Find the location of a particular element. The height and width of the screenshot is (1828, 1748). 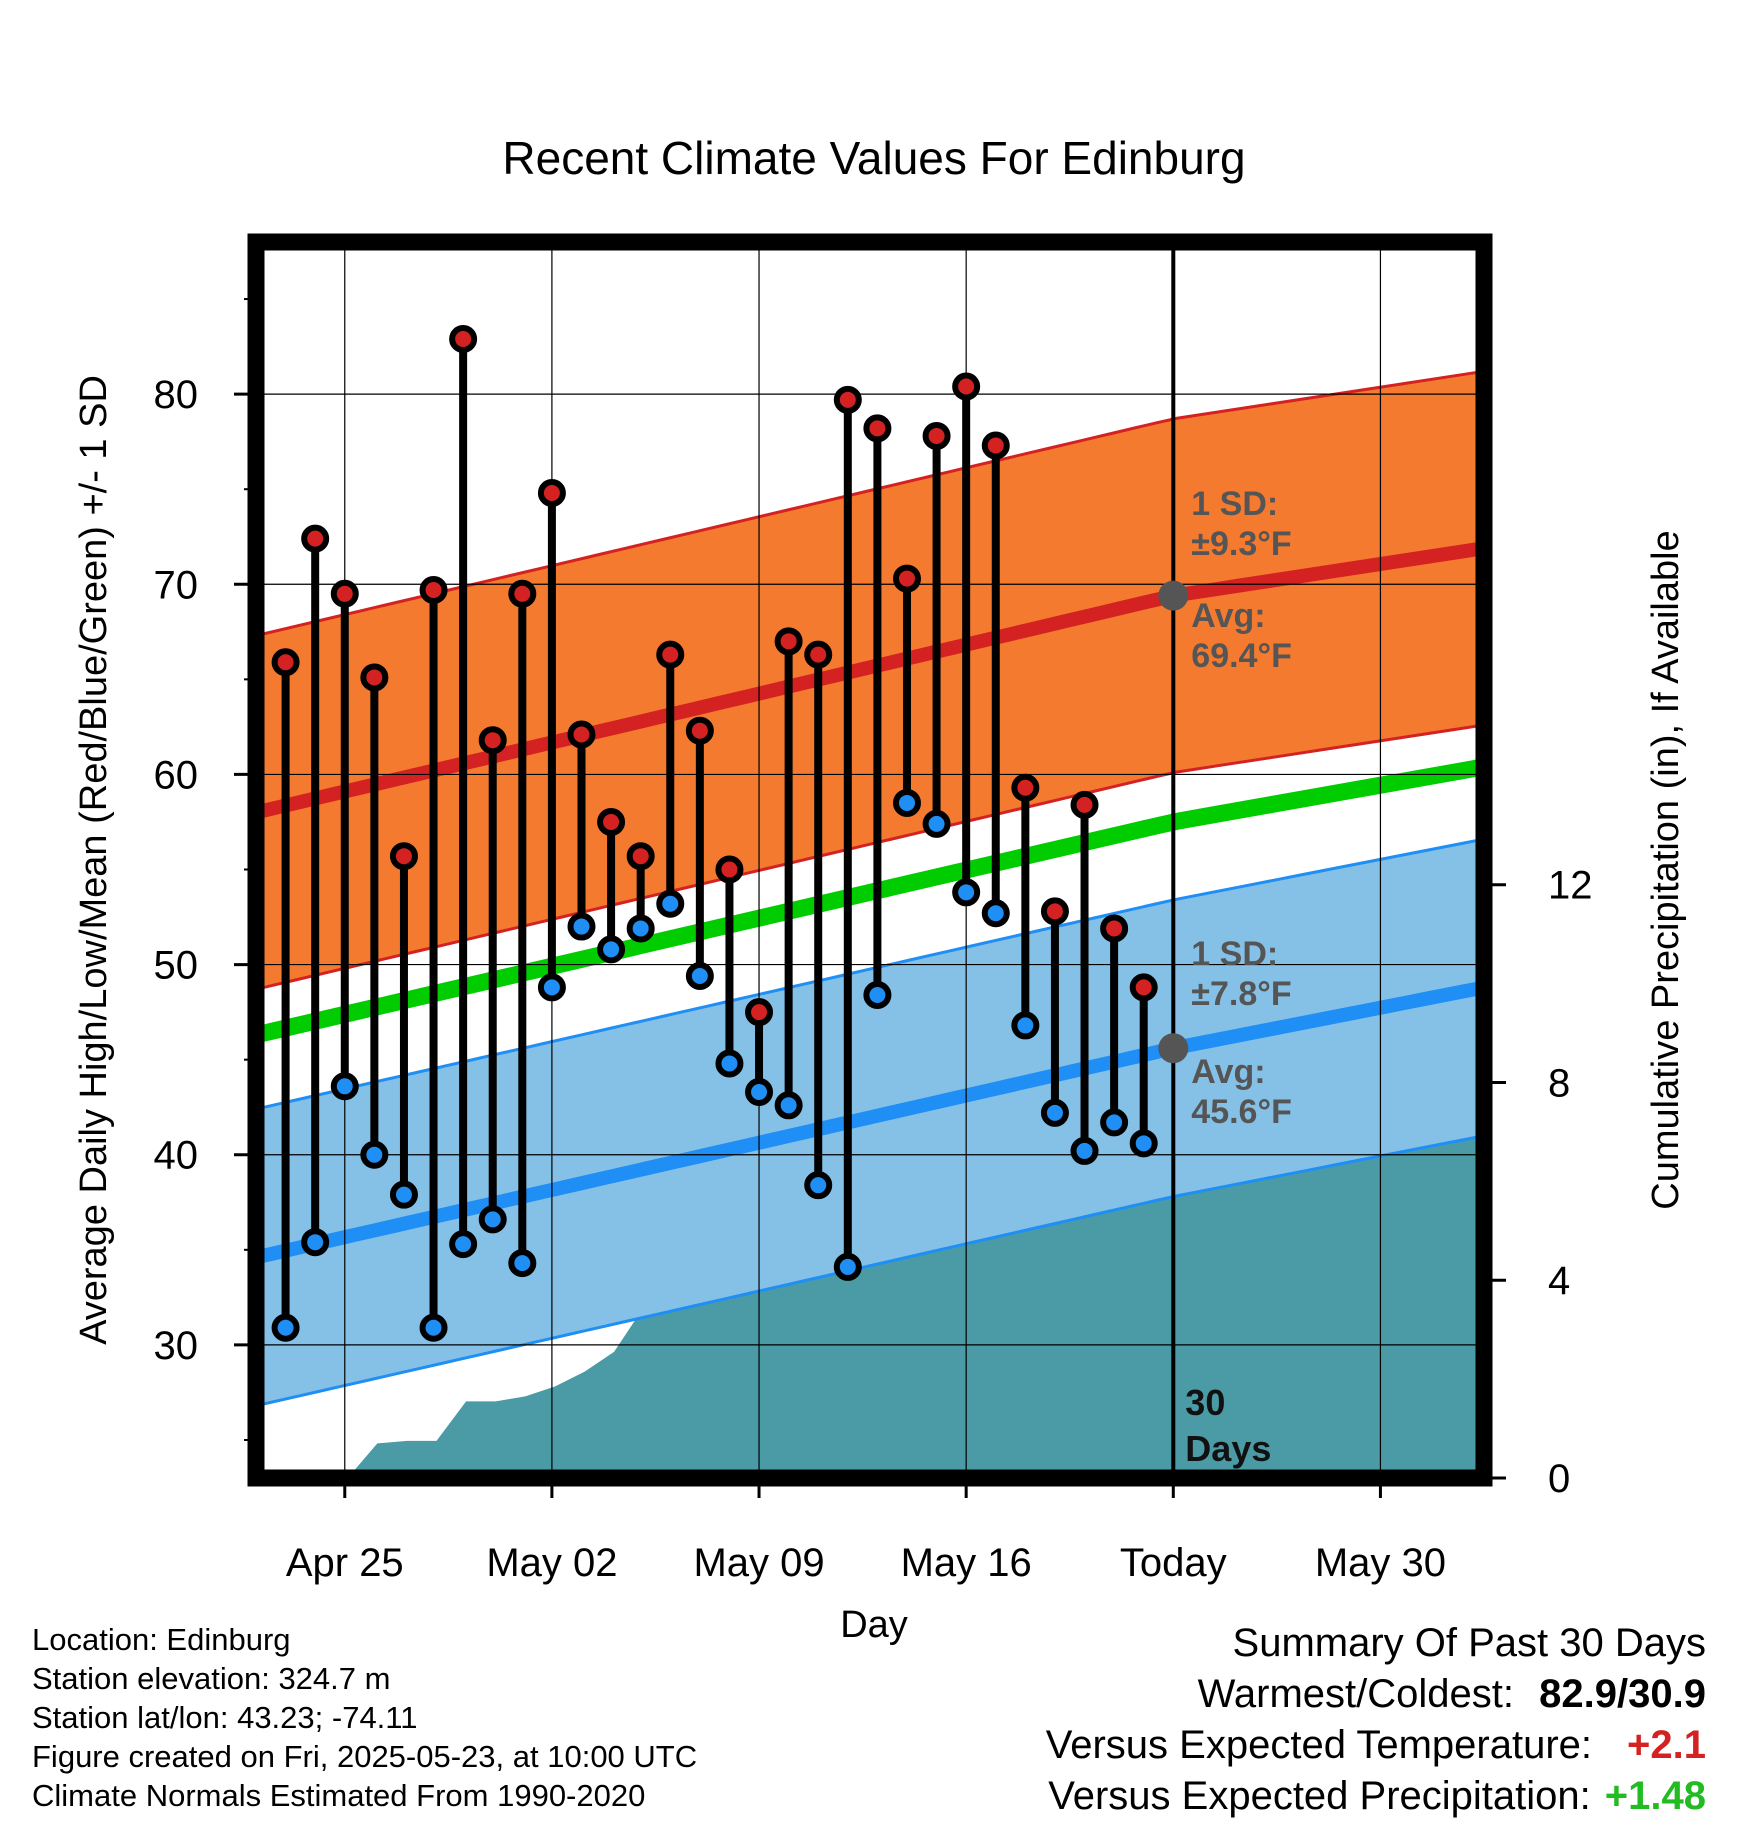

y-left-tick-label: 30 is located at coordinates (176, 1346).